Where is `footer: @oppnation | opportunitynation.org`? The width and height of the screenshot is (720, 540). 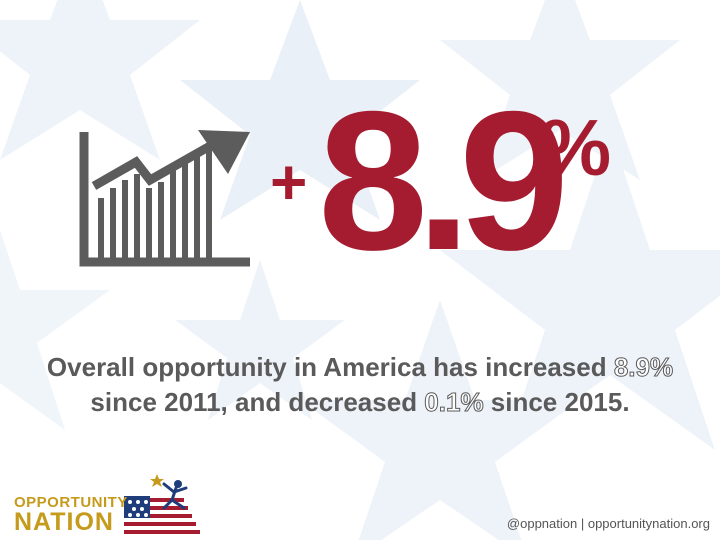
footer: @oppnation | opportunitynation.org is located at coordinates (608, 523).